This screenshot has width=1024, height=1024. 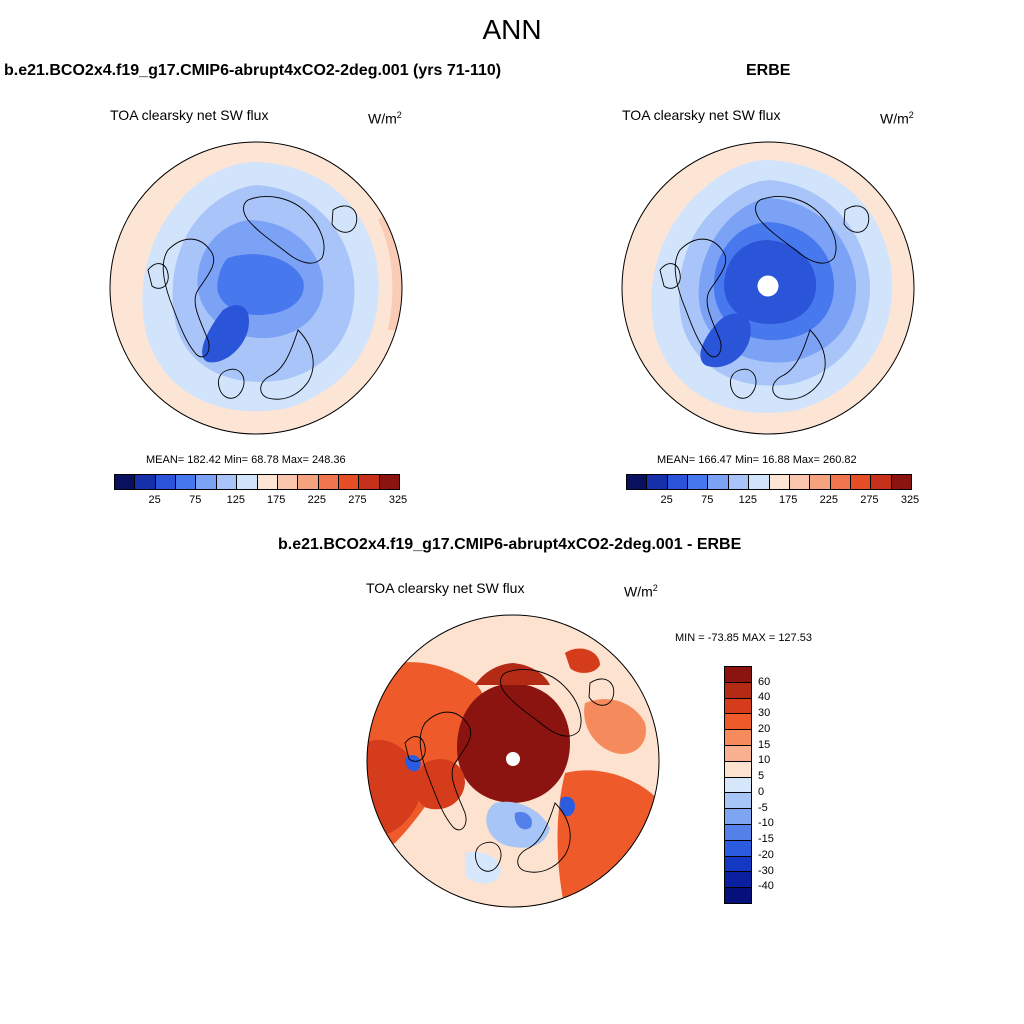 I want to click on model-colorbar-ticks: 25 75 125 175 225 275 325, so click(x=260, y=501).